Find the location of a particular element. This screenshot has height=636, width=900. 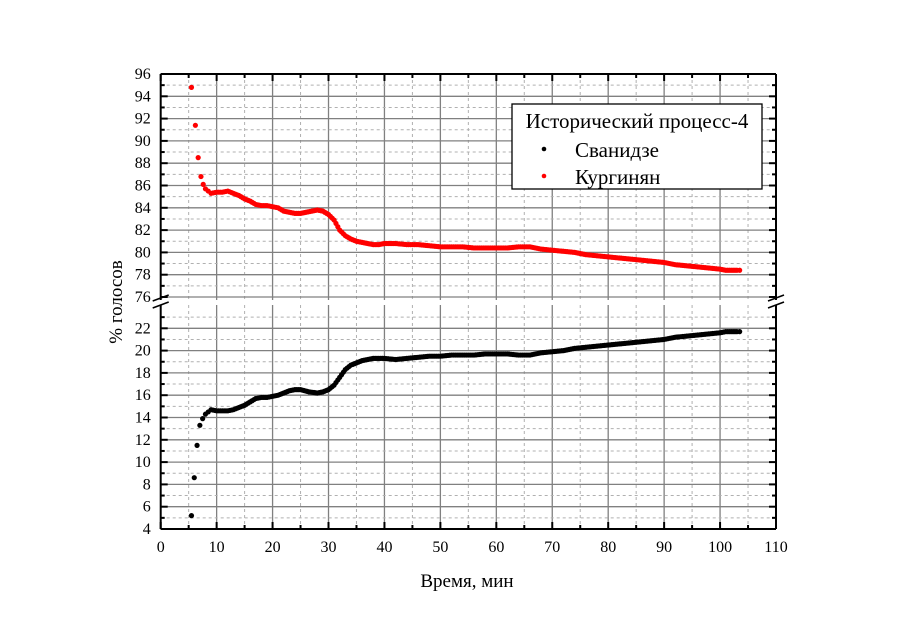

x-tick-label: 40 is located at coordinates (384, 547).